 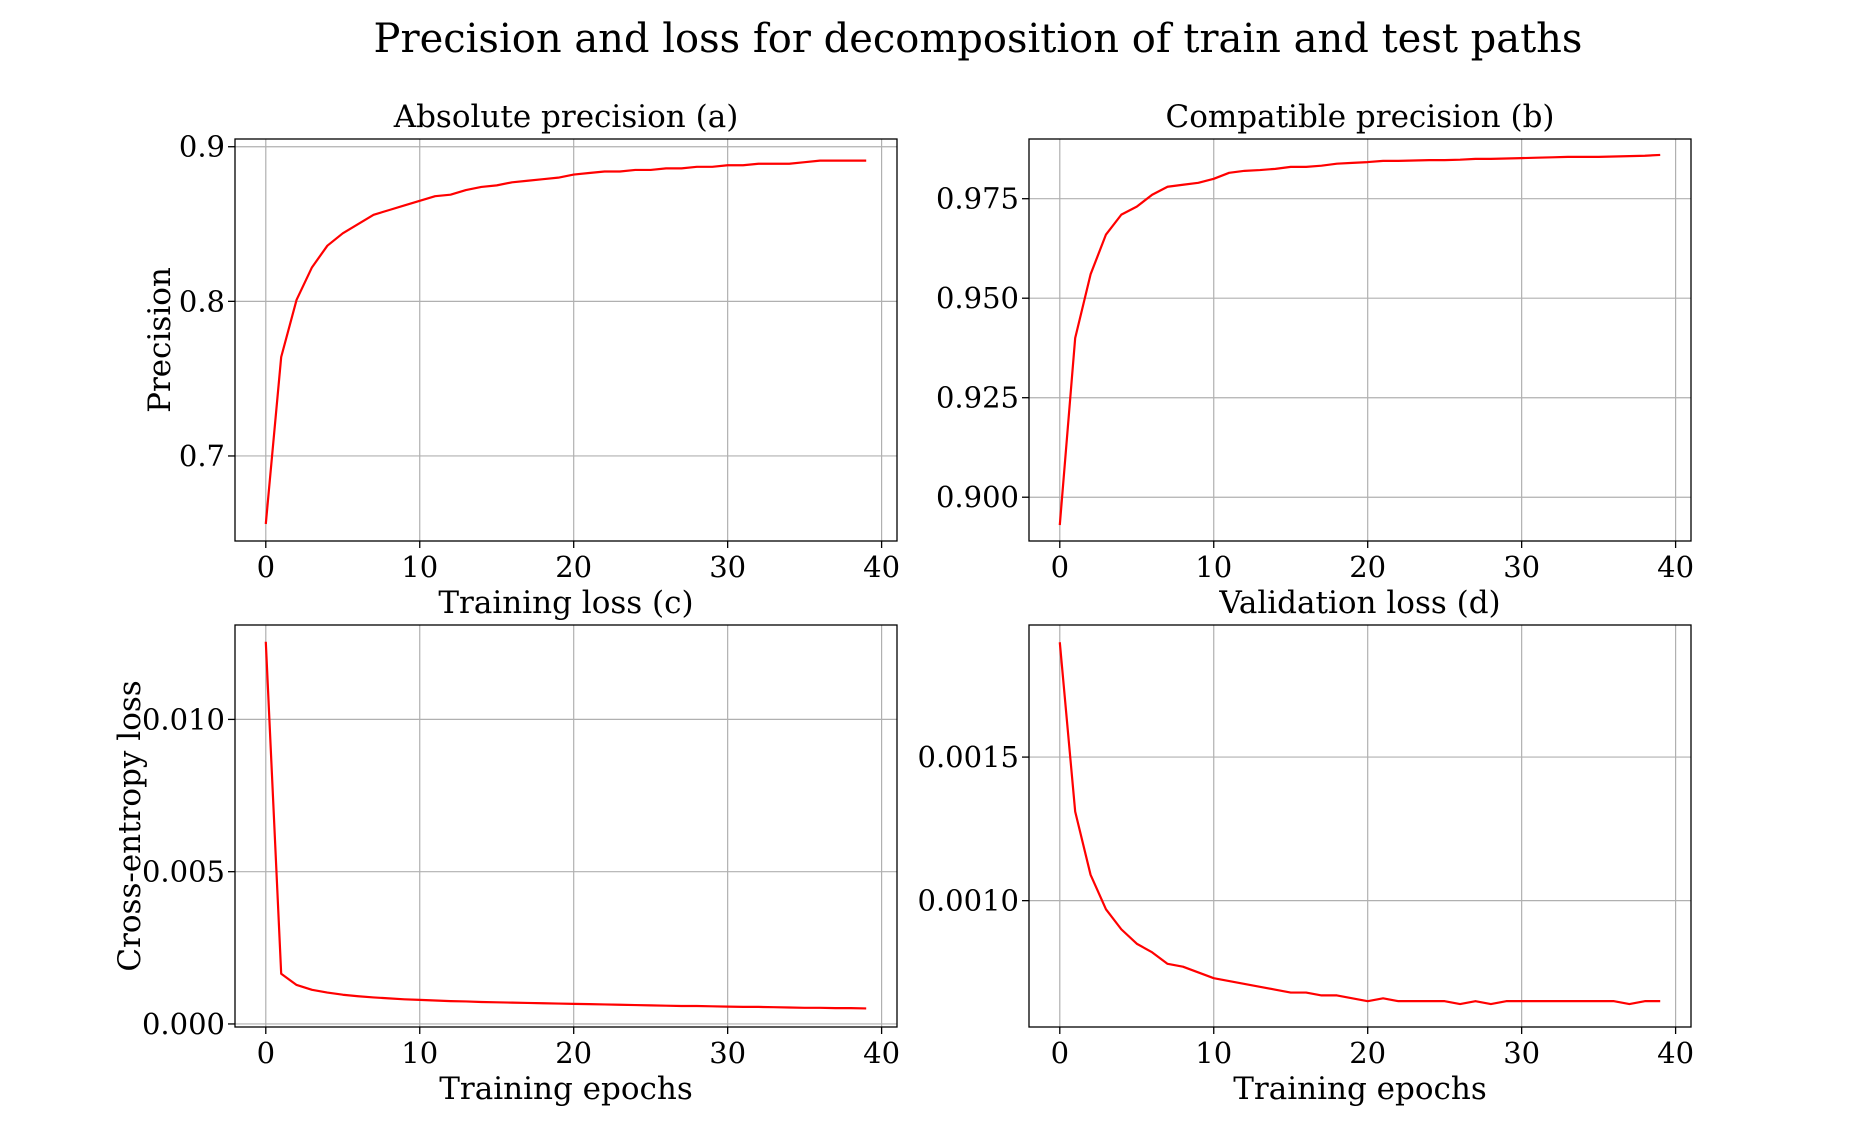 I want to click on y-axis-label: Cross-entropy loss, so click(x=130, y=825).